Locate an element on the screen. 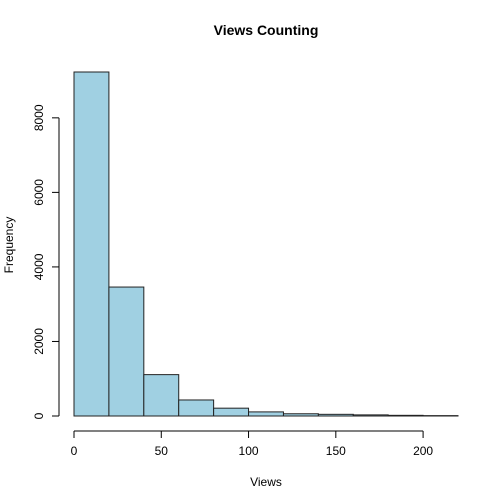 This screenshot has width=504, height=504. y-tick-label: 0 is located at coordinates (39, 415).